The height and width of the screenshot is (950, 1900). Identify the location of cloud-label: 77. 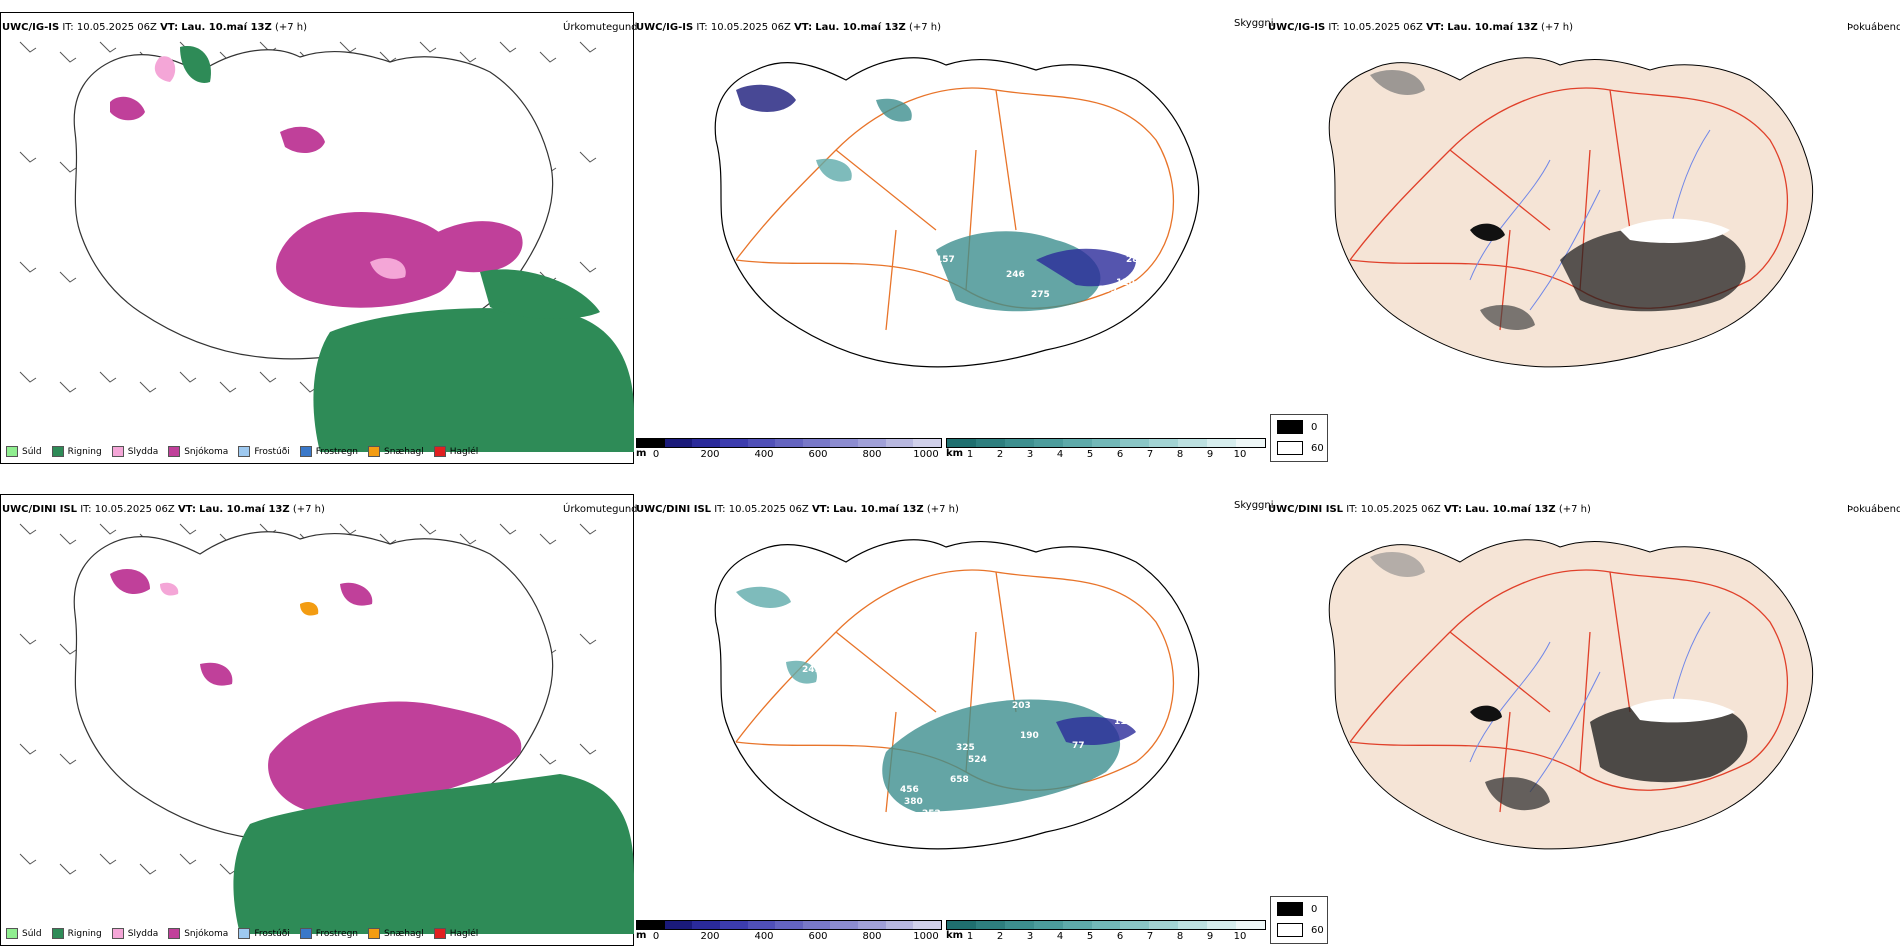
(1078, 746).